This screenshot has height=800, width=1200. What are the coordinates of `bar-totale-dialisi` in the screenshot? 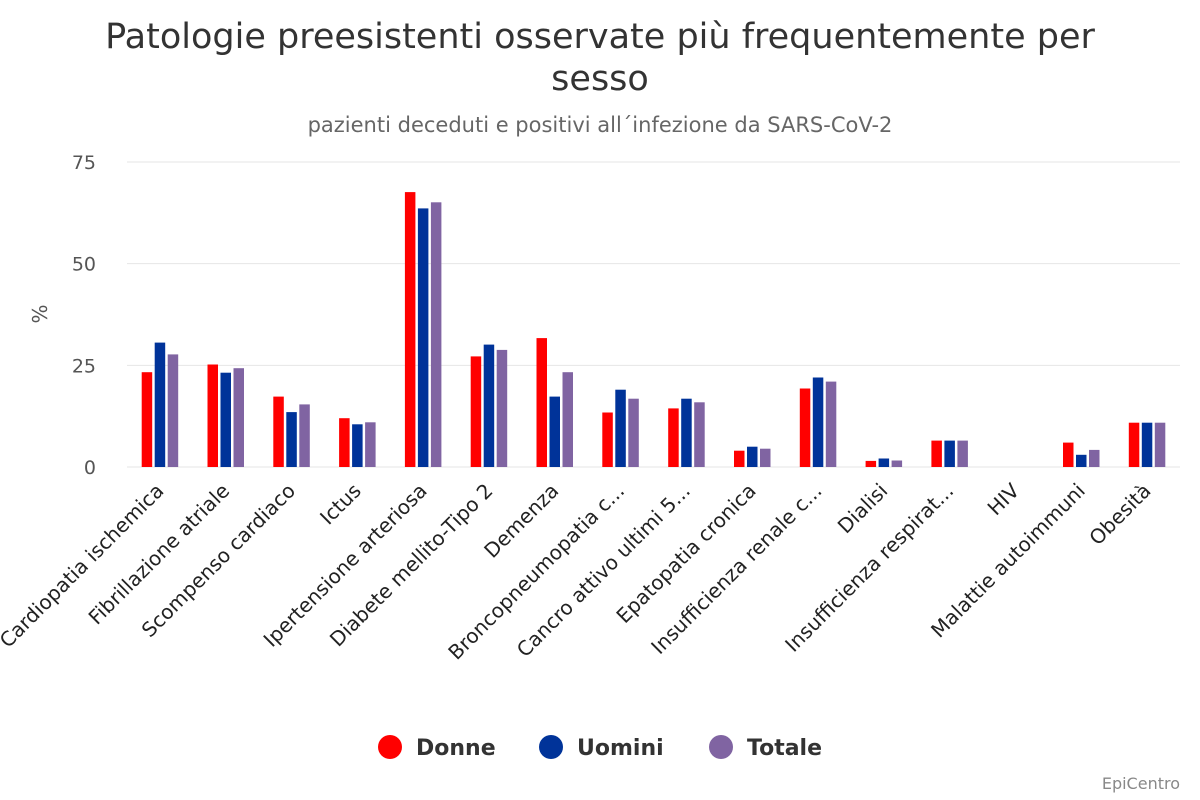 It's located at (897, 464).